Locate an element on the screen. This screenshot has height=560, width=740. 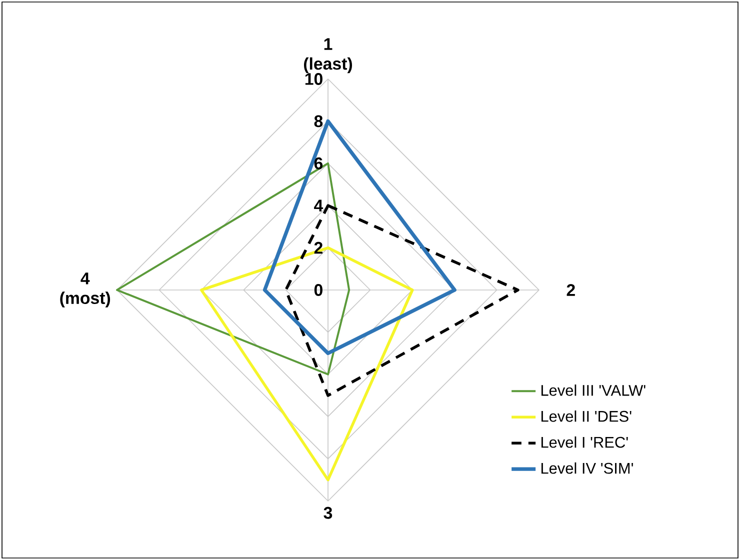
y-tick-label: 10 is located at coordinates (313, 79).